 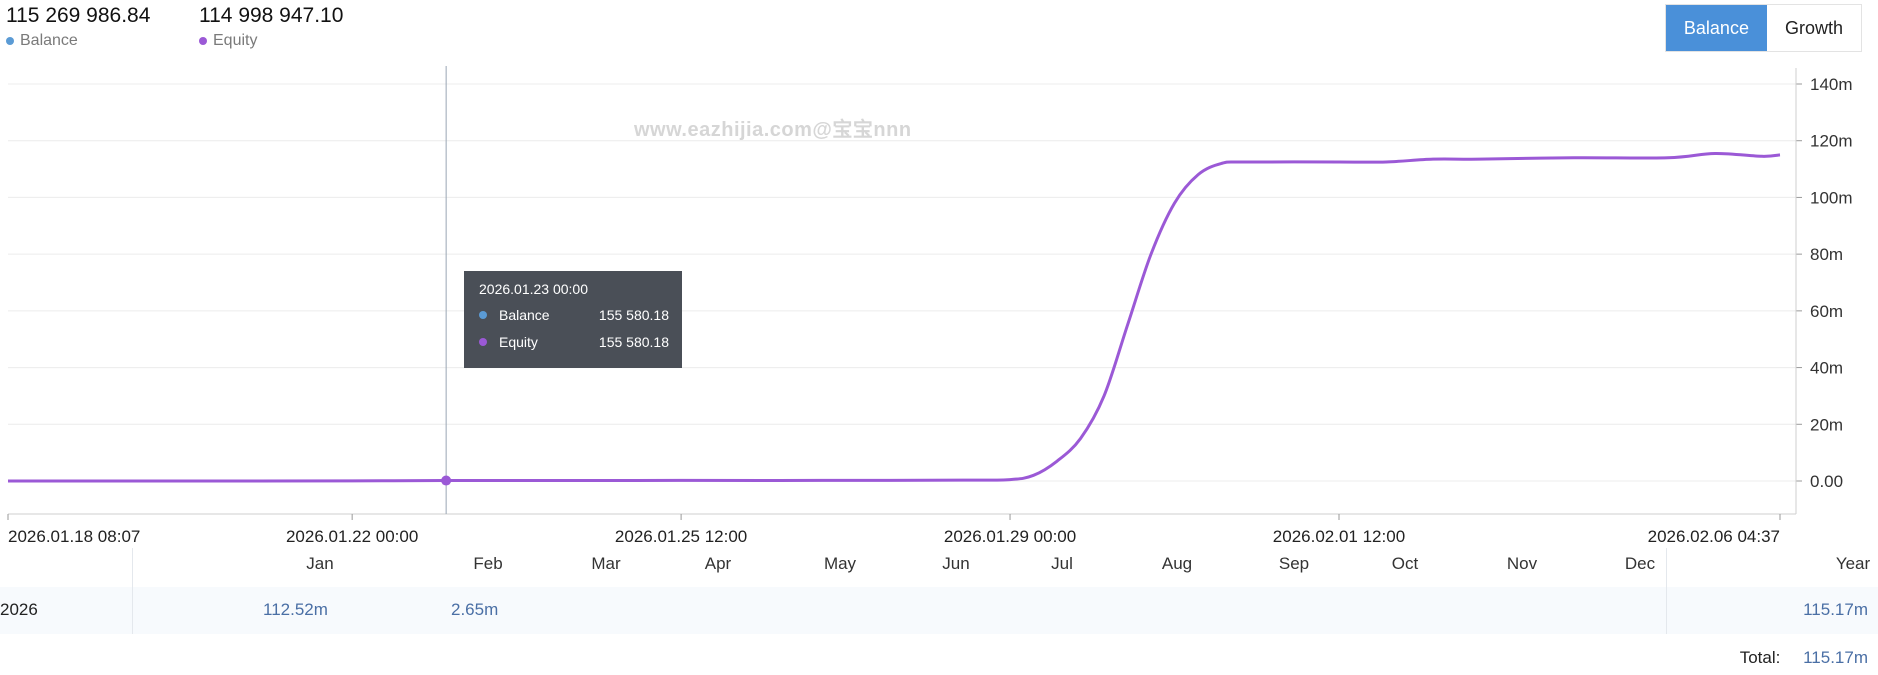 I want to click on month-value-jan: 112.52m, so click(x=295, y=609).